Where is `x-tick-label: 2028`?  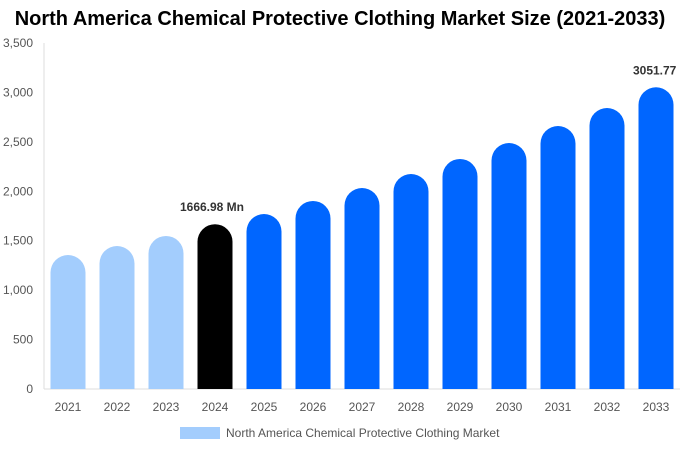 x-tick-label: 2028 is located at coordinates (411, 407).